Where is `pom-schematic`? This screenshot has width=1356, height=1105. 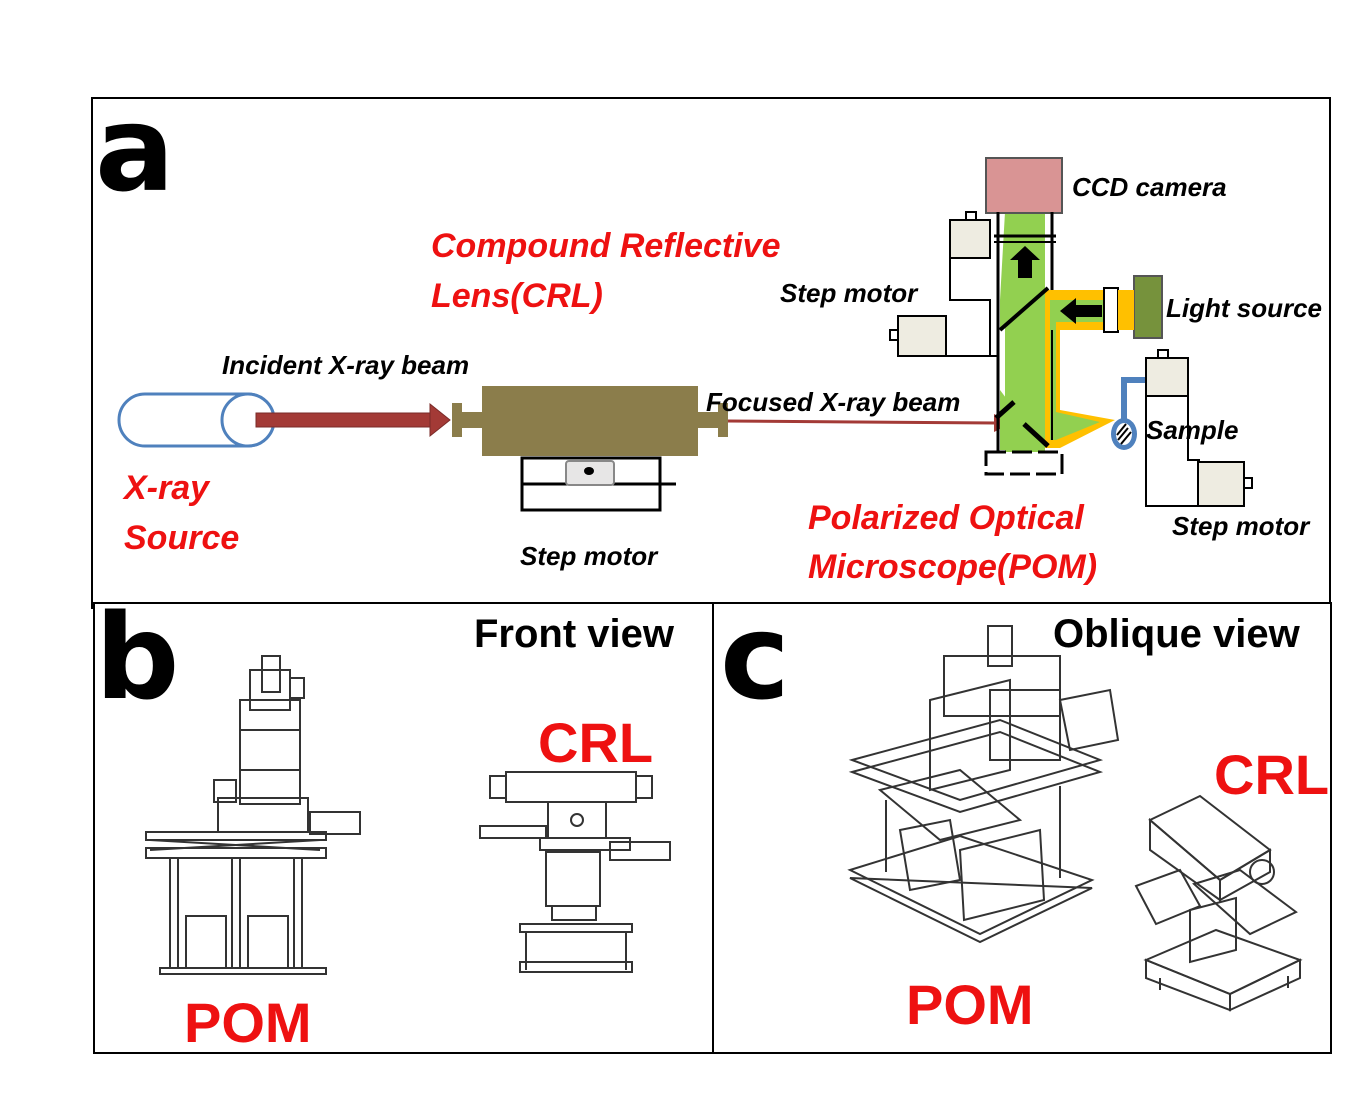 pom-schematic is located at coordinates (1071, 332).